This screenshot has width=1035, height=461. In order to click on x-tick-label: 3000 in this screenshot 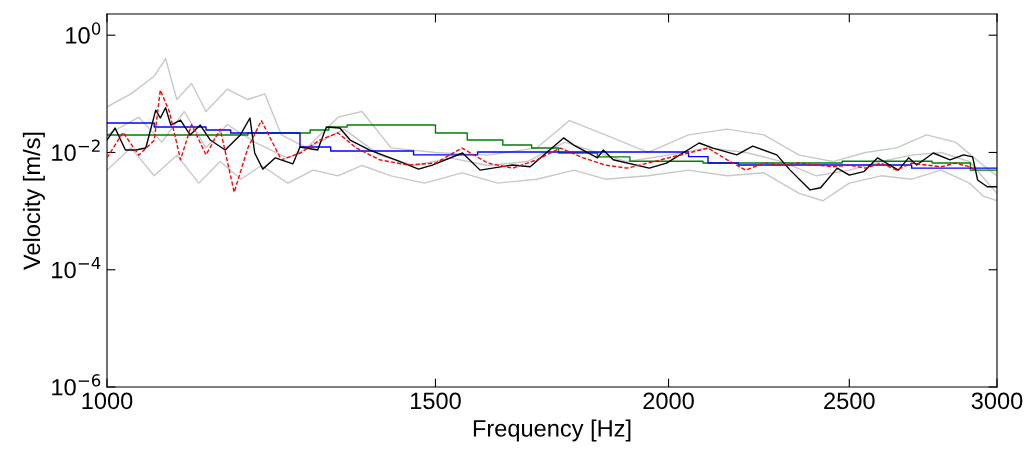, I will do `click(997, 401)`.